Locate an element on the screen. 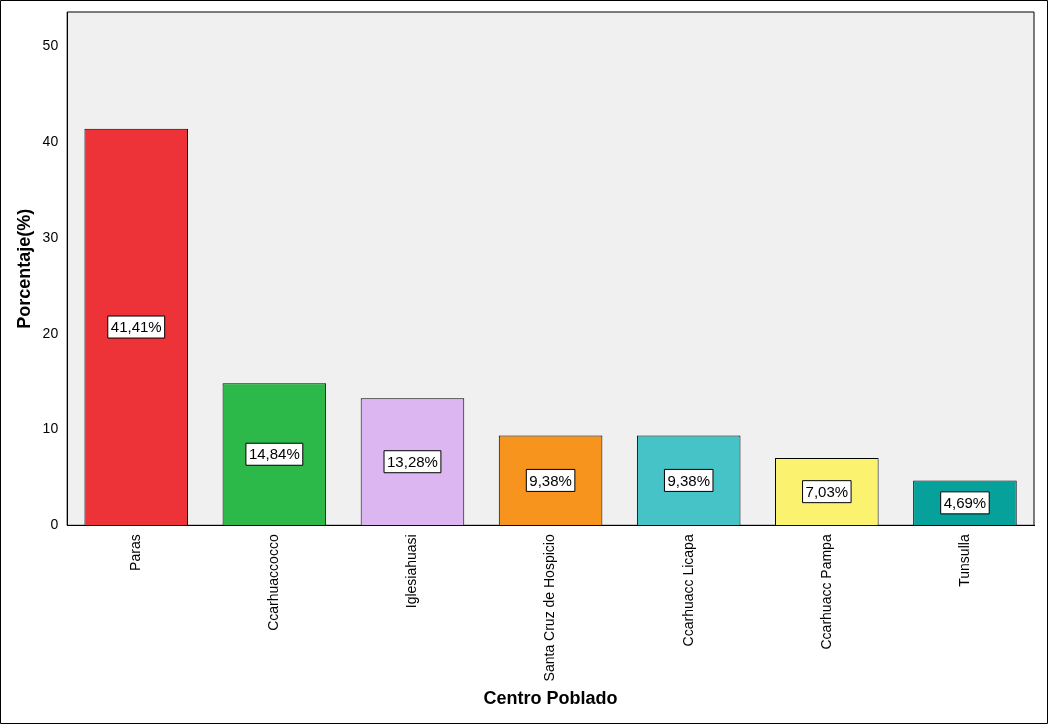 The width and height of the screenshot is (1048, 724). data-label: 7,03% is located at coordinates (827, 491).